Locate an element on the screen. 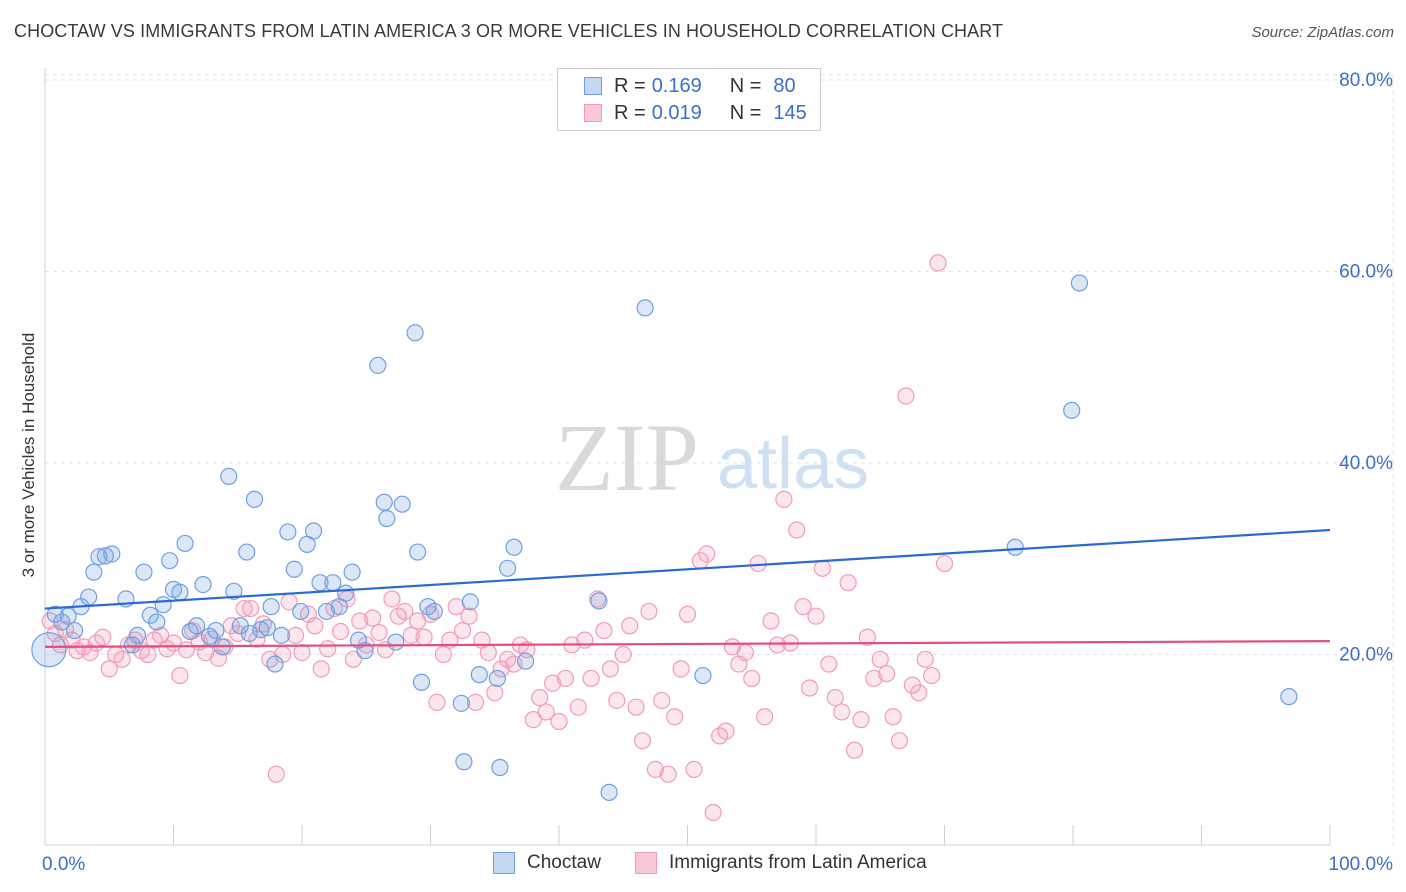  legend-n-value: 145 is located at coordinates (790, 112).